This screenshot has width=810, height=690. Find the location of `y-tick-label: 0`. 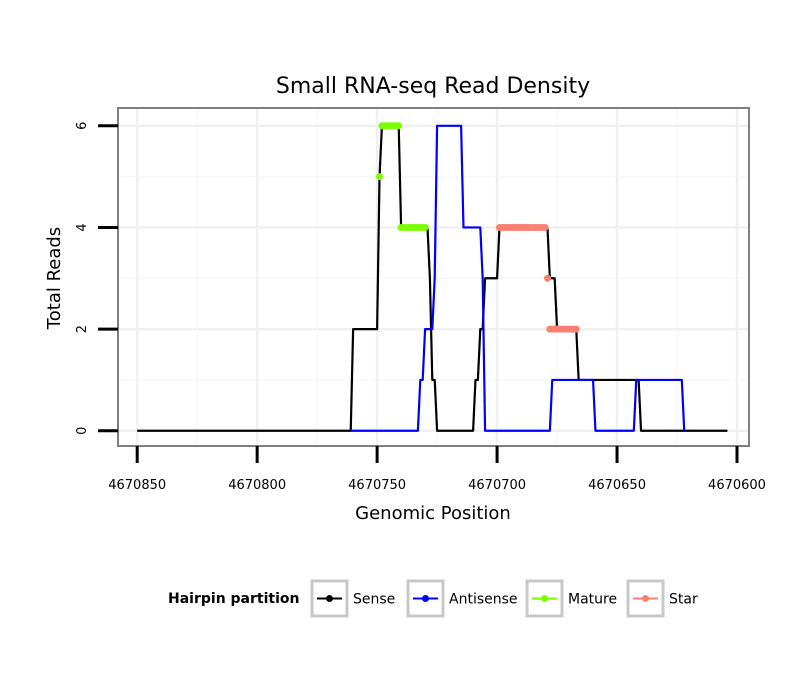

y-tick-label: 0 is located at coordinates (82, 431).